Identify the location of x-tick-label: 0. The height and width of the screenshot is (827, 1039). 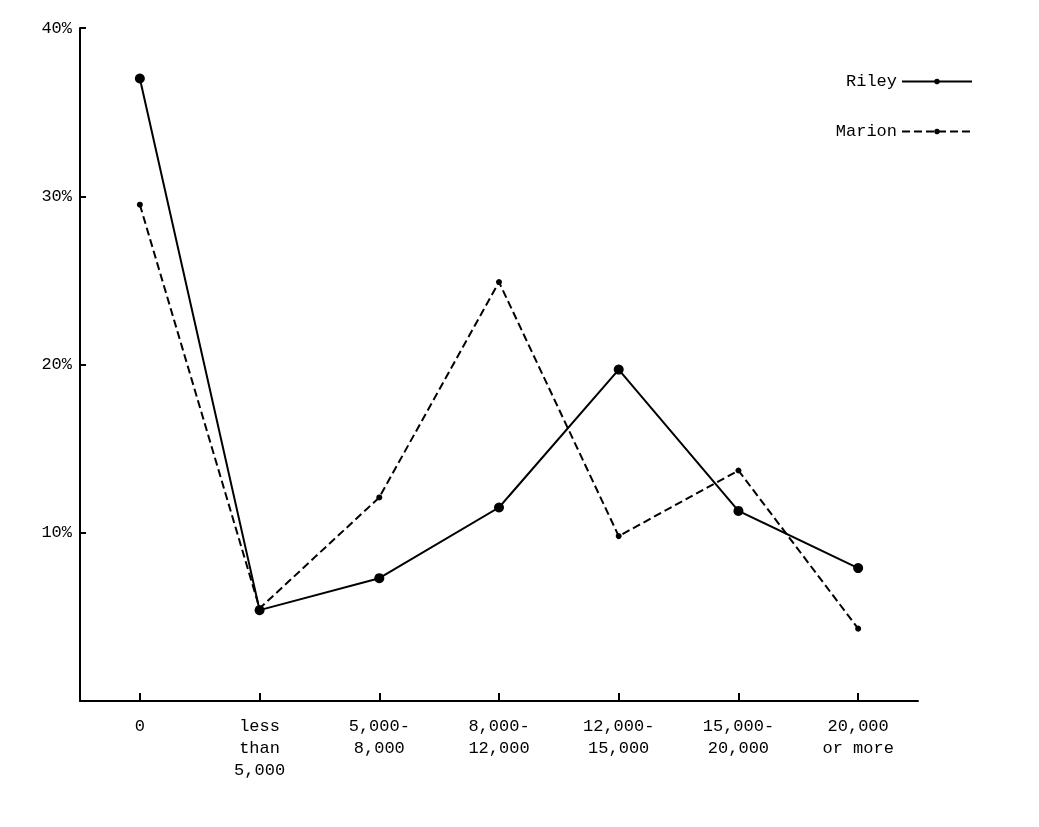
(139, 726).